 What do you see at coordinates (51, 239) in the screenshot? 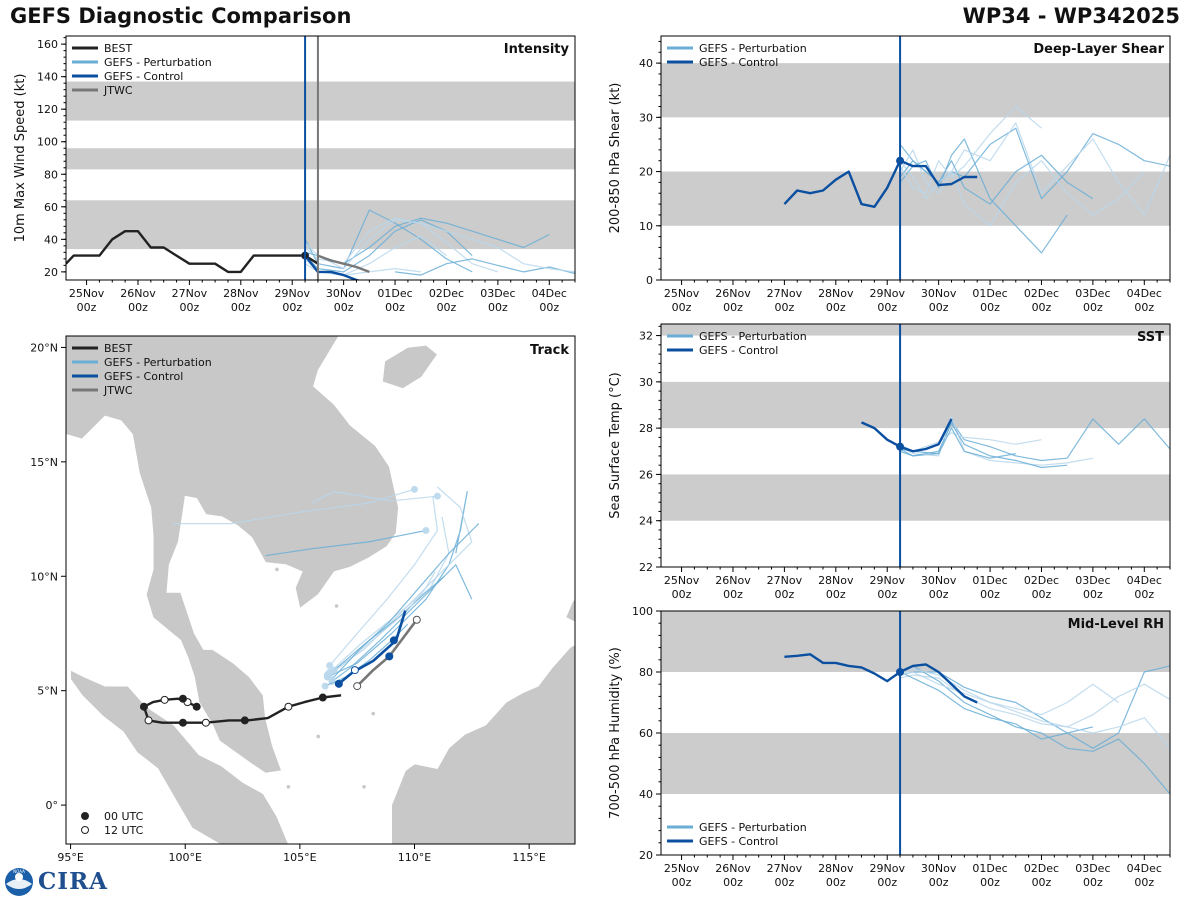
I see `y-tick-label: 40` at bounding box center [51, 239].